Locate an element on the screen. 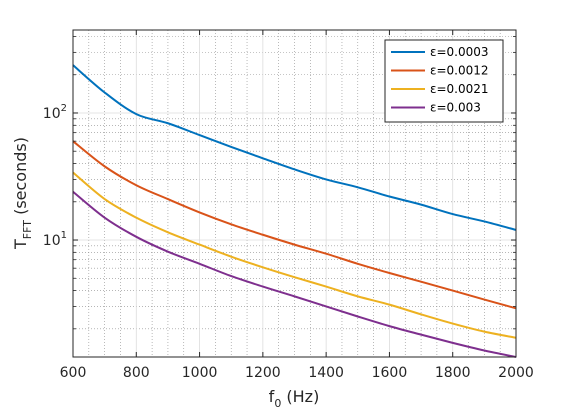 The width and height of the screenshot is (570, 413). x-tick-label: 1800 is located at coordinates (453, 373).